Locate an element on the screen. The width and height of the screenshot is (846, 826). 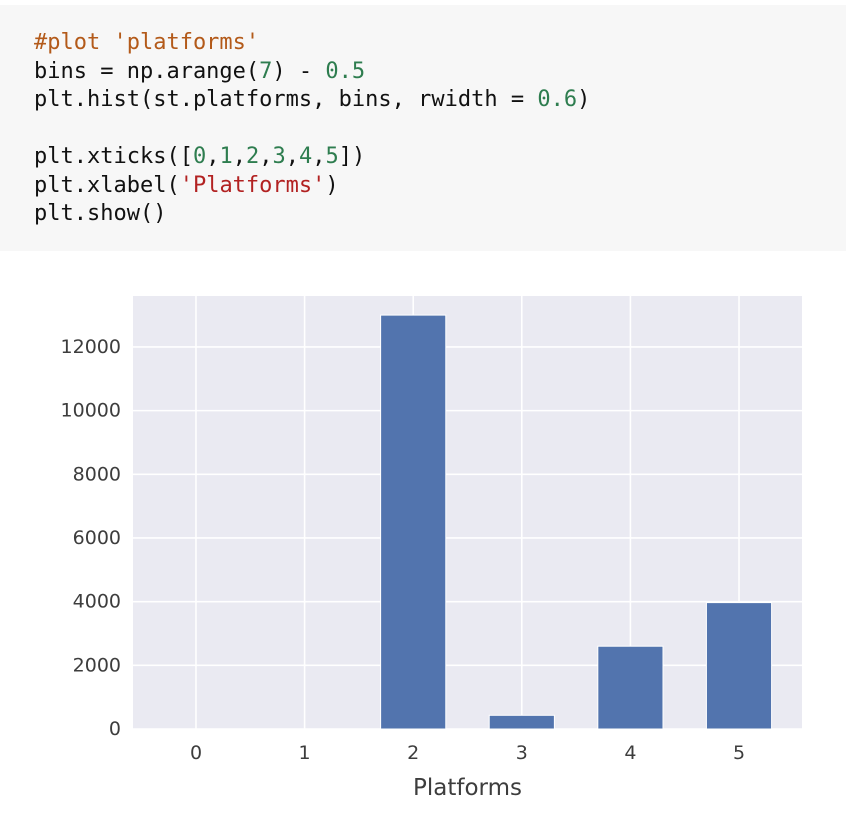
y-tick-labels: 0 2000 4000 6000 8000 10000 12000 is located at coordinates (91, 538).